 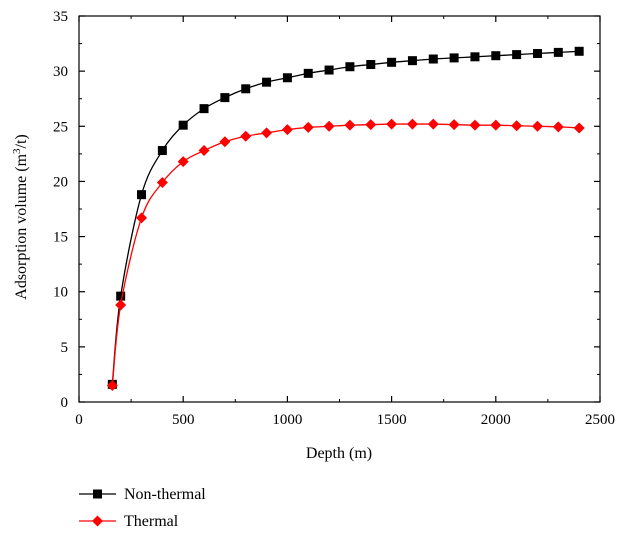 I want to click on legend: Non-thermal Thermal, so click(x=142, y=508).